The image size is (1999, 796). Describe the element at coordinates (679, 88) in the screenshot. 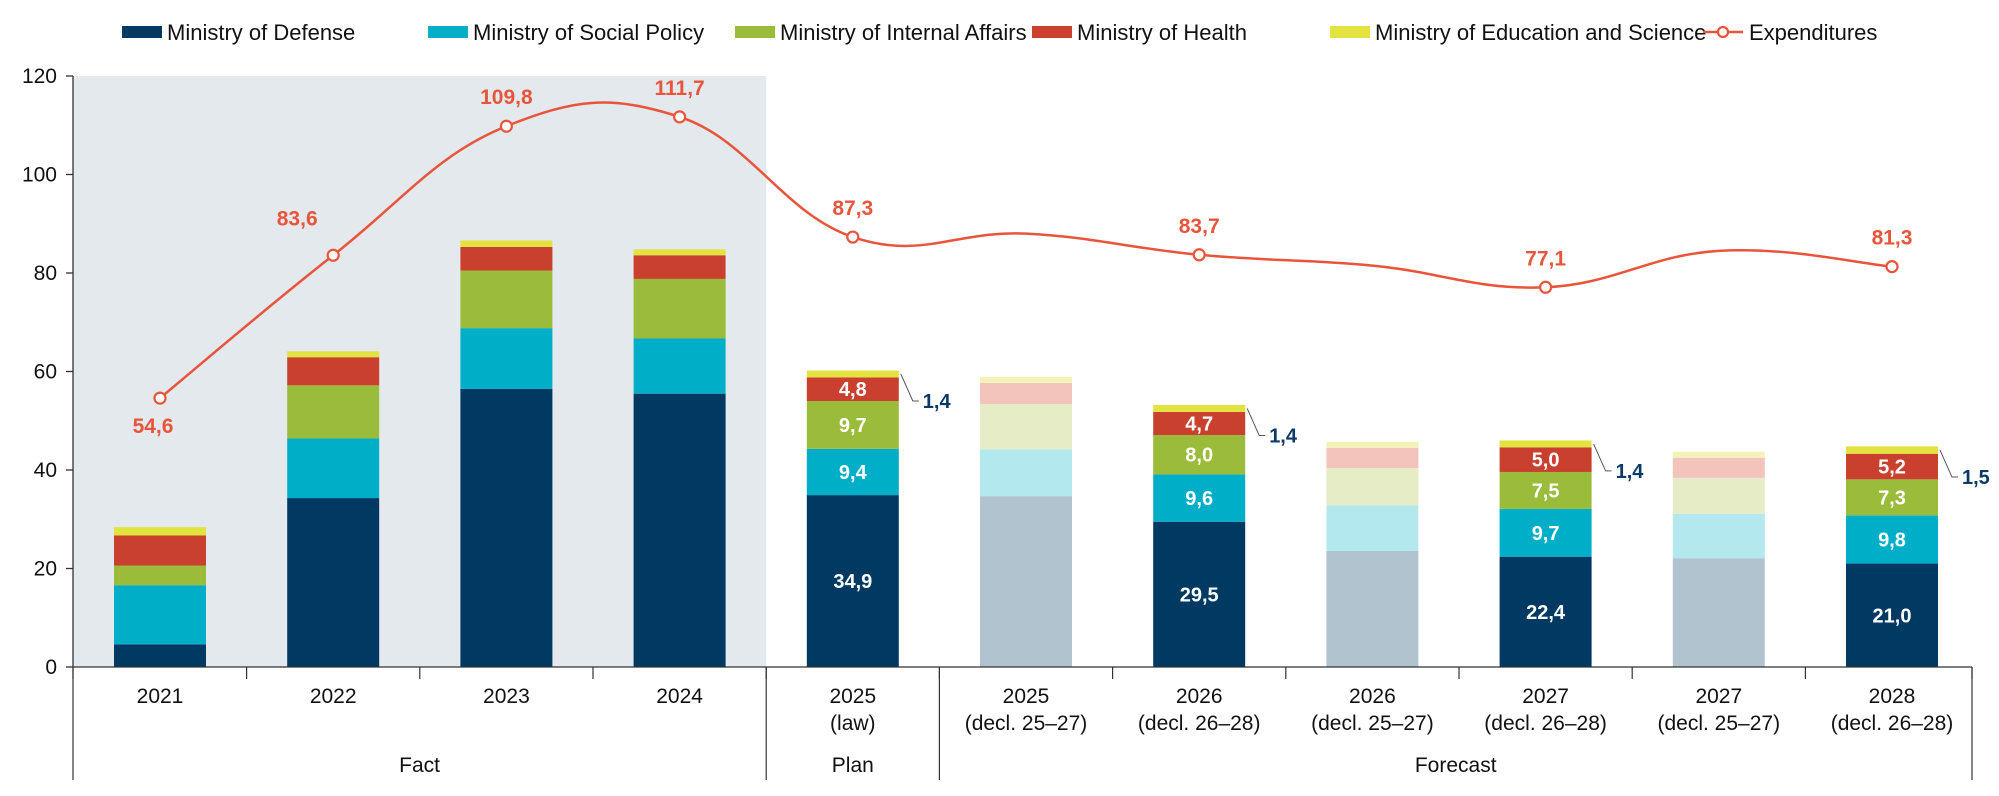

I see `expenditures-value-label: 111,7` at that location.